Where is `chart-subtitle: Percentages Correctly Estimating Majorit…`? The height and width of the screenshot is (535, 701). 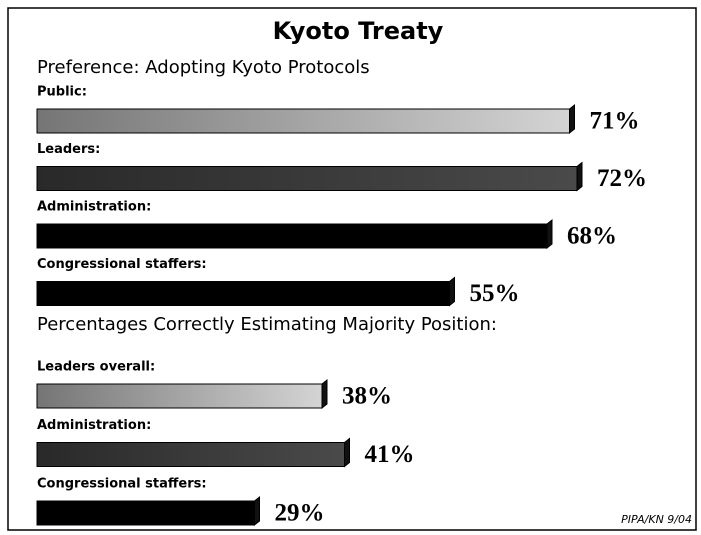
chart-subtitle: Percentages Correctly Estimating Majorit… is located at coordinates (267, 324).